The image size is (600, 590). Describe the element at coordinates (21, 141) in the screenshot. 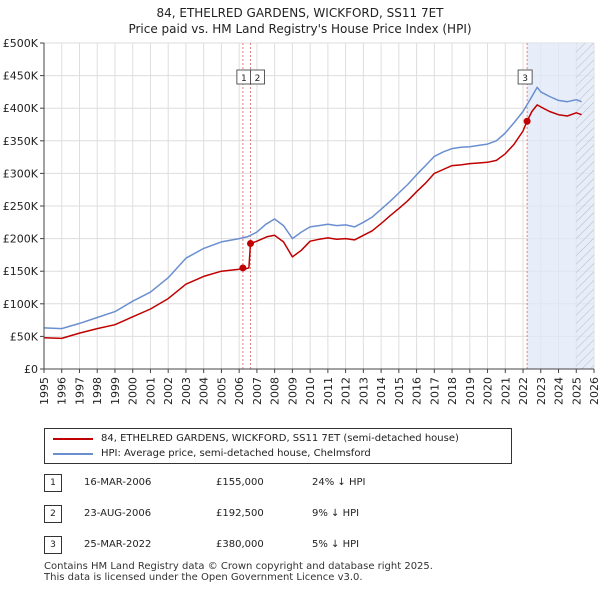

I see `y-tick-label: £350K` at that location.